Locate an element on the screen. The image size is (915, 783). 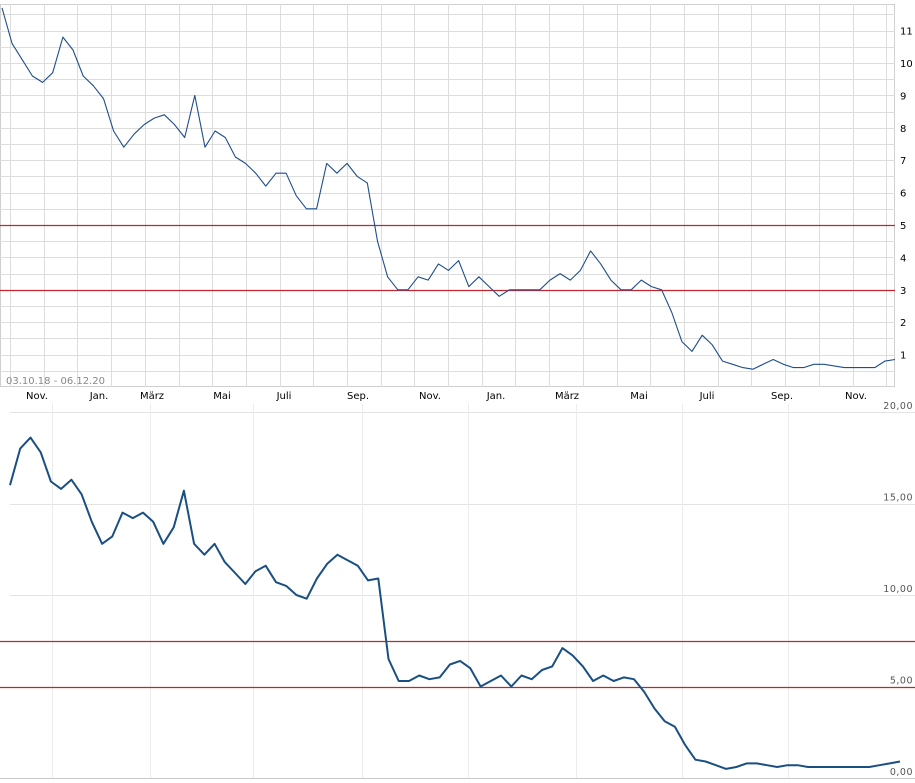
chart1-y-tick-label: 3 is located at coordinates (903, 291).